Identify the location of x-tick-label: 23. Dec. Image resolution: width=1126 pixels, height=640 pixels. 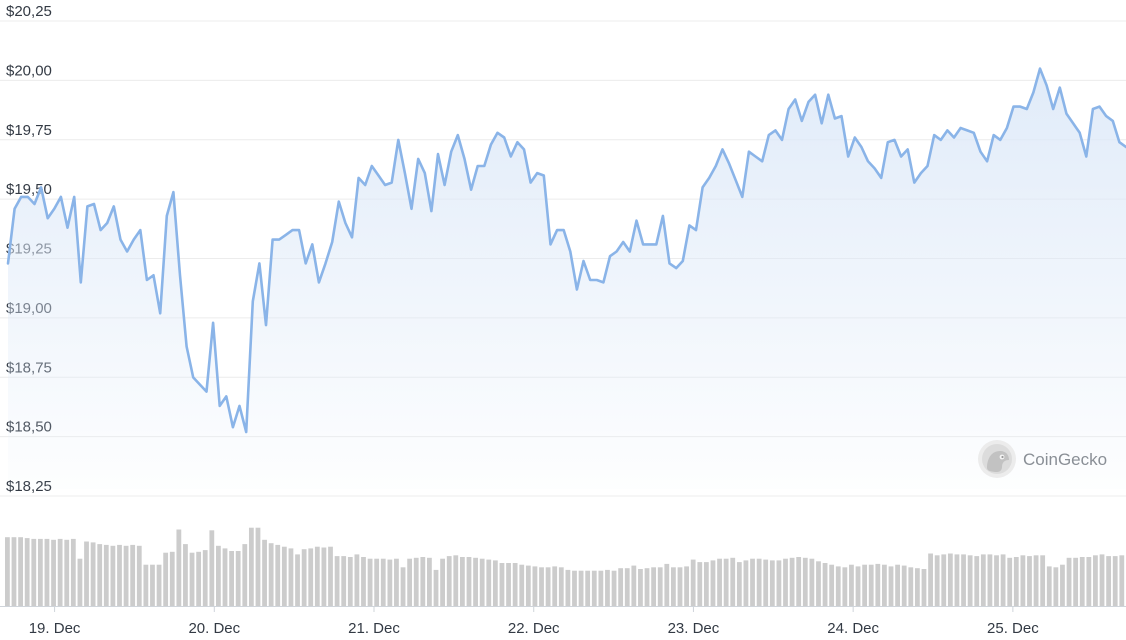
(694, 628).